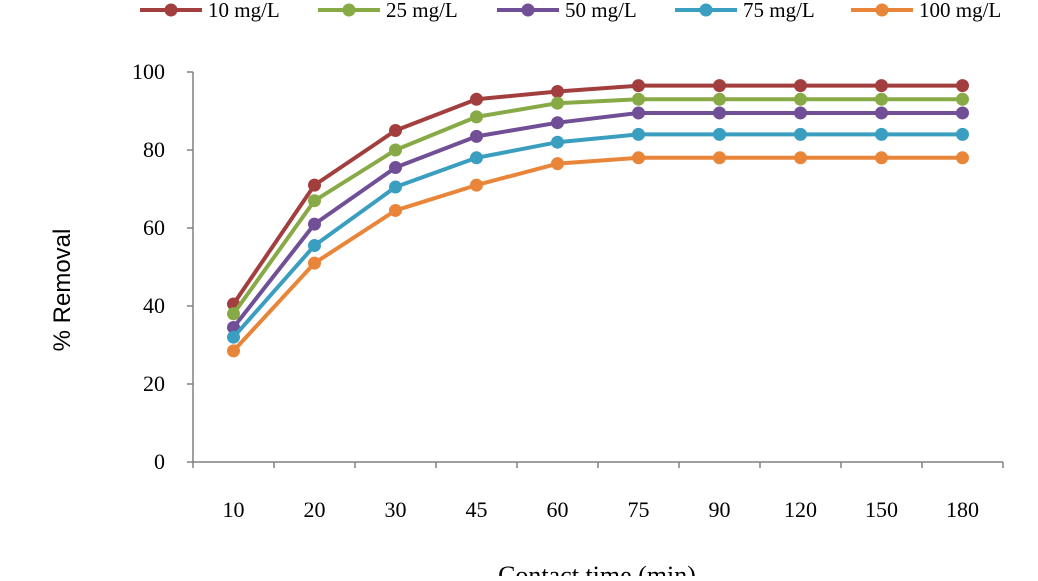  Describe the element at coordinates (159, 461) in the screenshot. I see `y-tick-label: 0` at that location.